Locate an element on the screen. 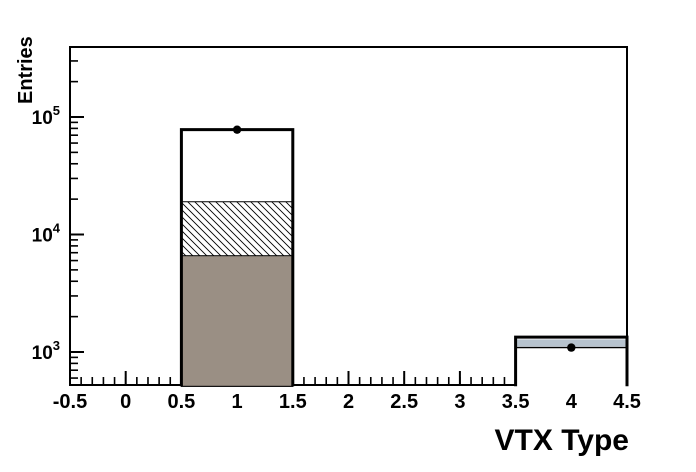 This screenshot has width=696, height=472. x-tick-label: 1.5 is located at coordinates (293, 402).